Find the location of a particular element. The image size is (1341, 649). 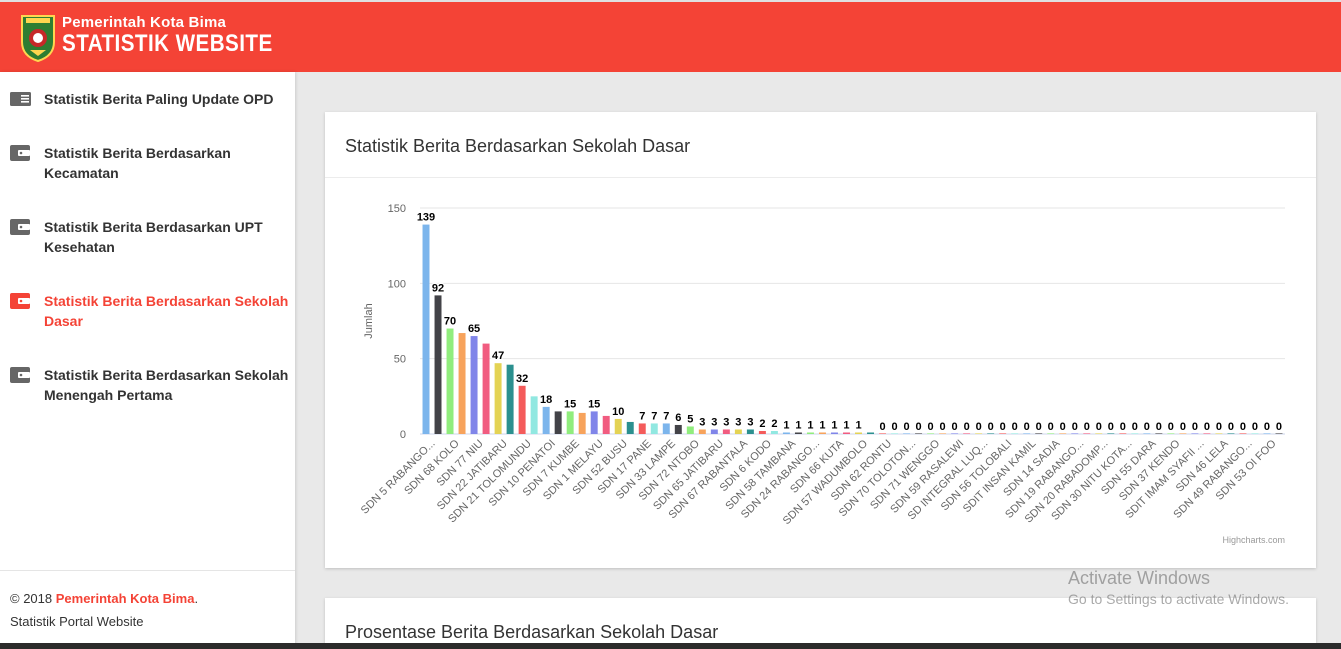

data-label: 70 is located at coordinates (450, 322).